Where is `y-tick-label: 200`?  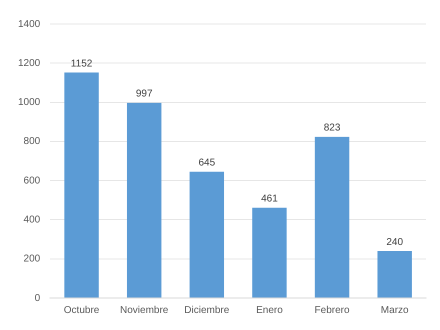 y-tick-label: 200 is located at coordinates (32, 259).